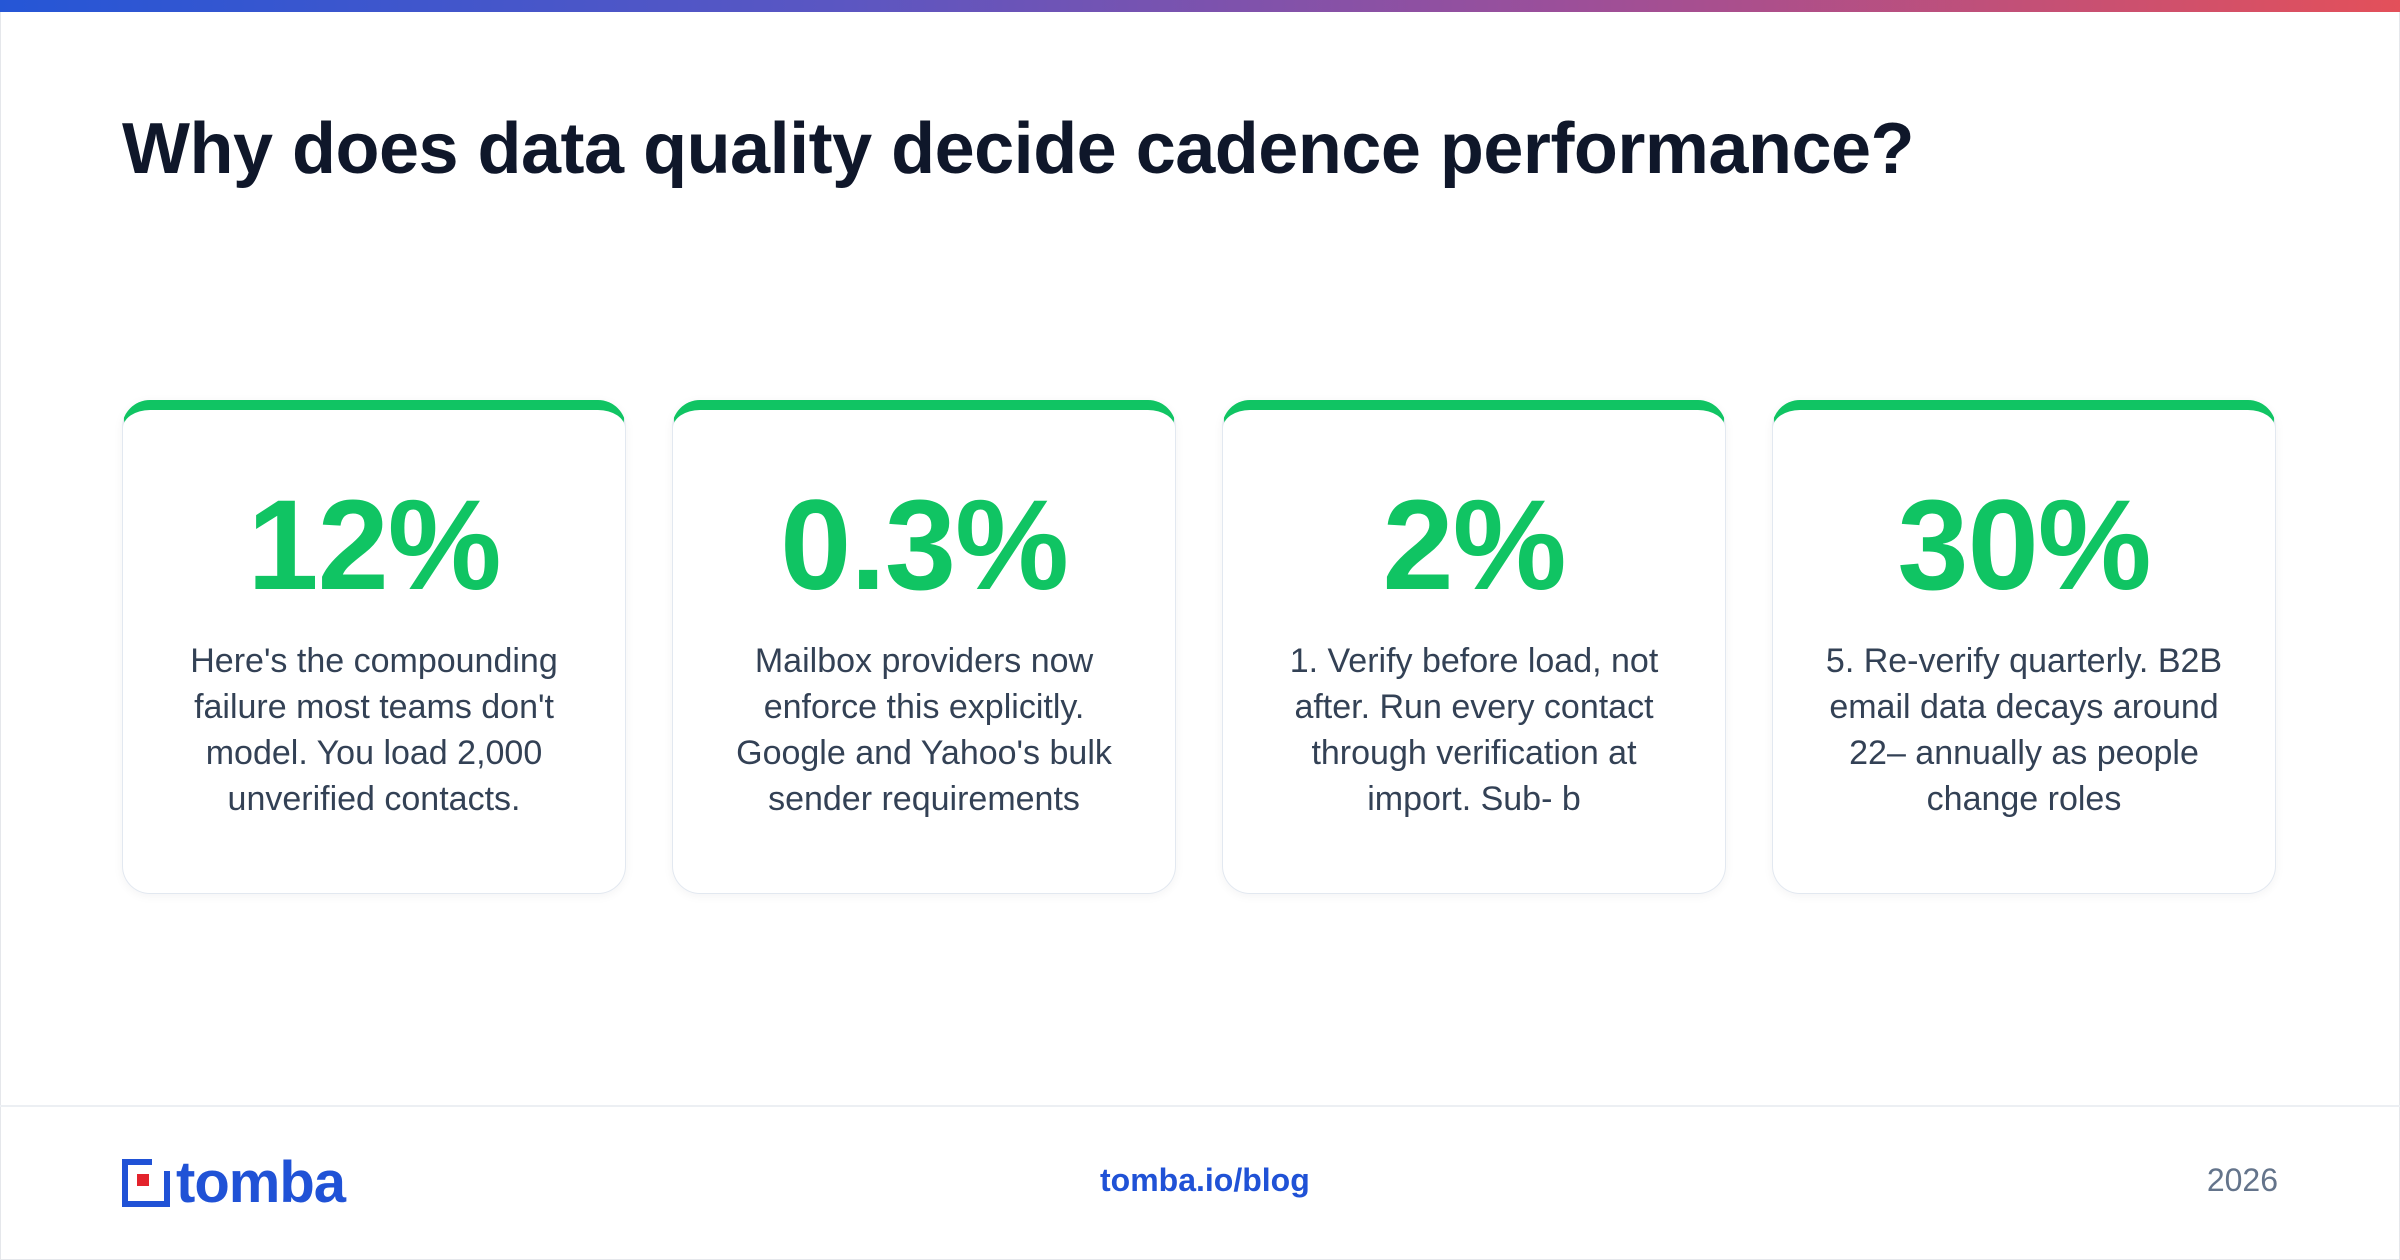  Describe the element at coordinates (261, 1182) in the screenshot. I see `brand-name: tomba` at that location.